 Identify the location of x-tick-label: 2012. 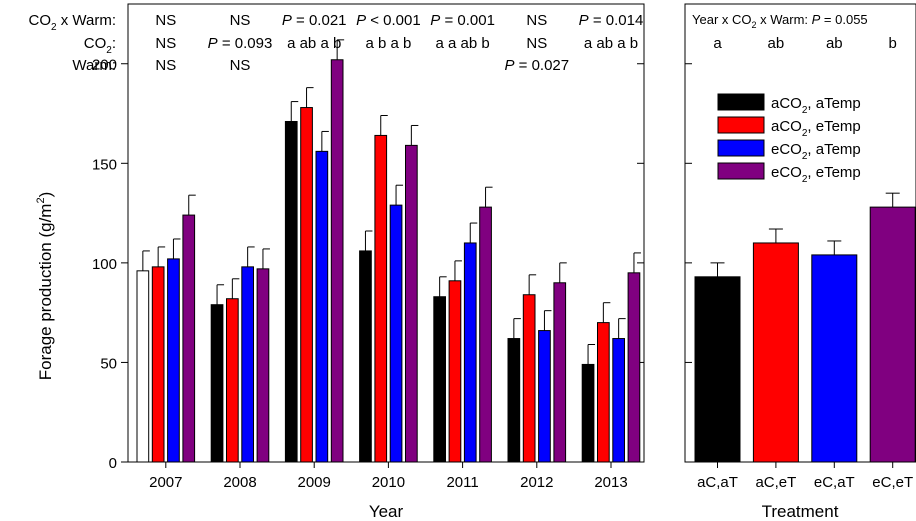
(536, 482).